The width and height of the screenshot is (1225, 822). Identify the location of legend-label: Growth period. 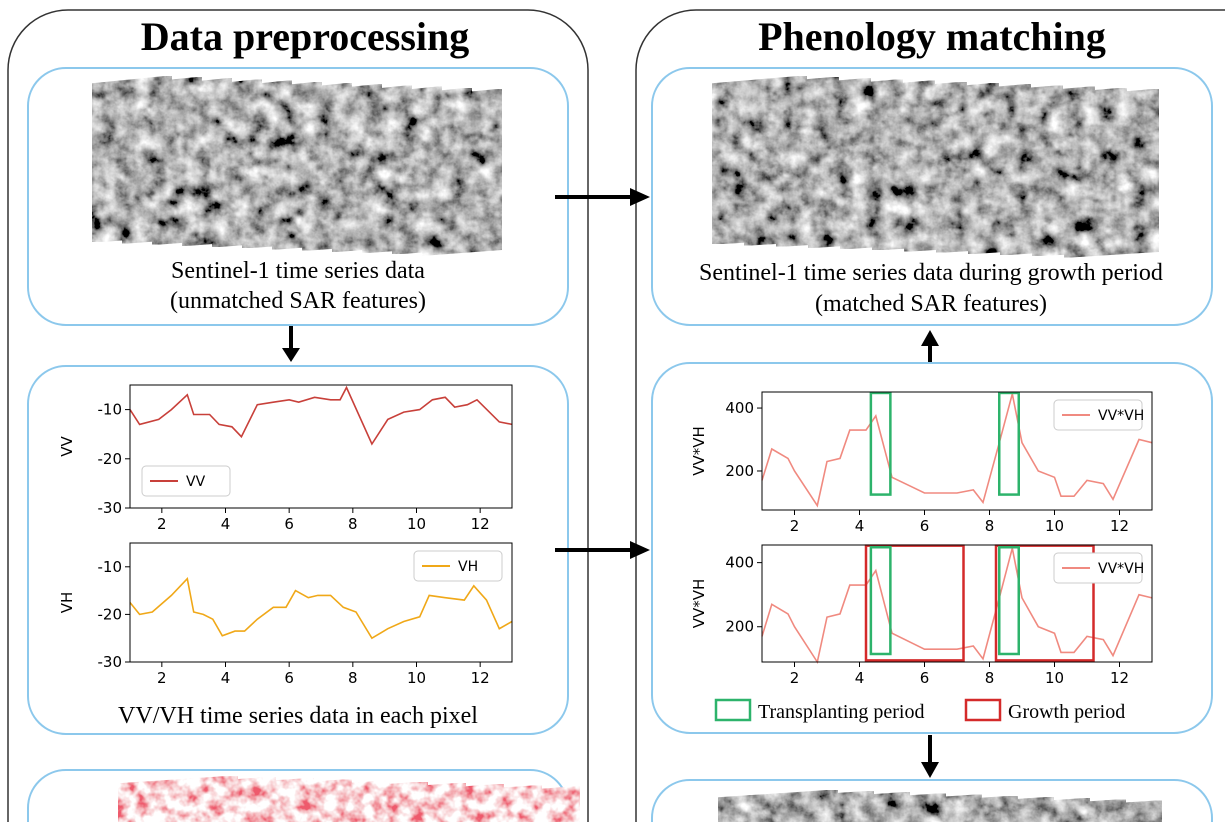
(1066, 712).